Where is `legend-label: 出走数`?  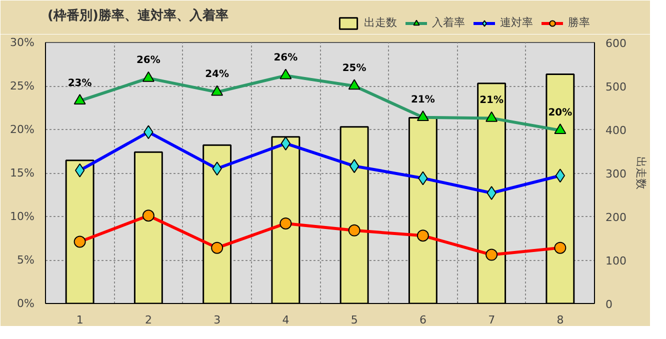
legend-label: 出走数 is located at coordinates (380, 22).